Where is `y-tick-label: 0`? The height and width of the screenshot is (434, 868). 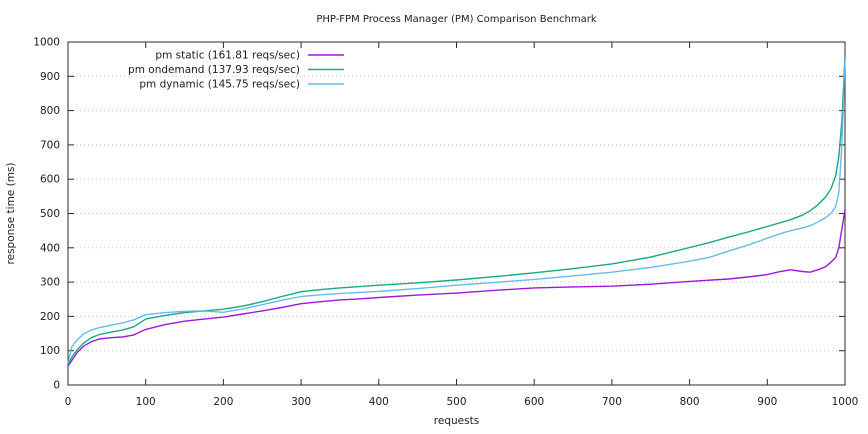 y-tick-label: 0 is located at coordinates (56, 386).